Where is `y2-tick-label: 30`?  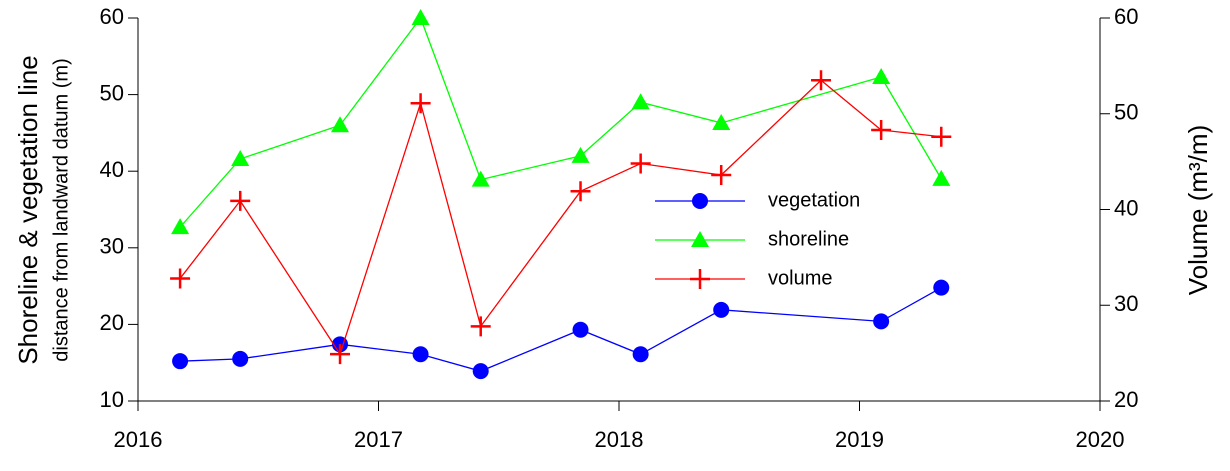 y2-tick-label: 30 is located at coordinates (1126, 303).